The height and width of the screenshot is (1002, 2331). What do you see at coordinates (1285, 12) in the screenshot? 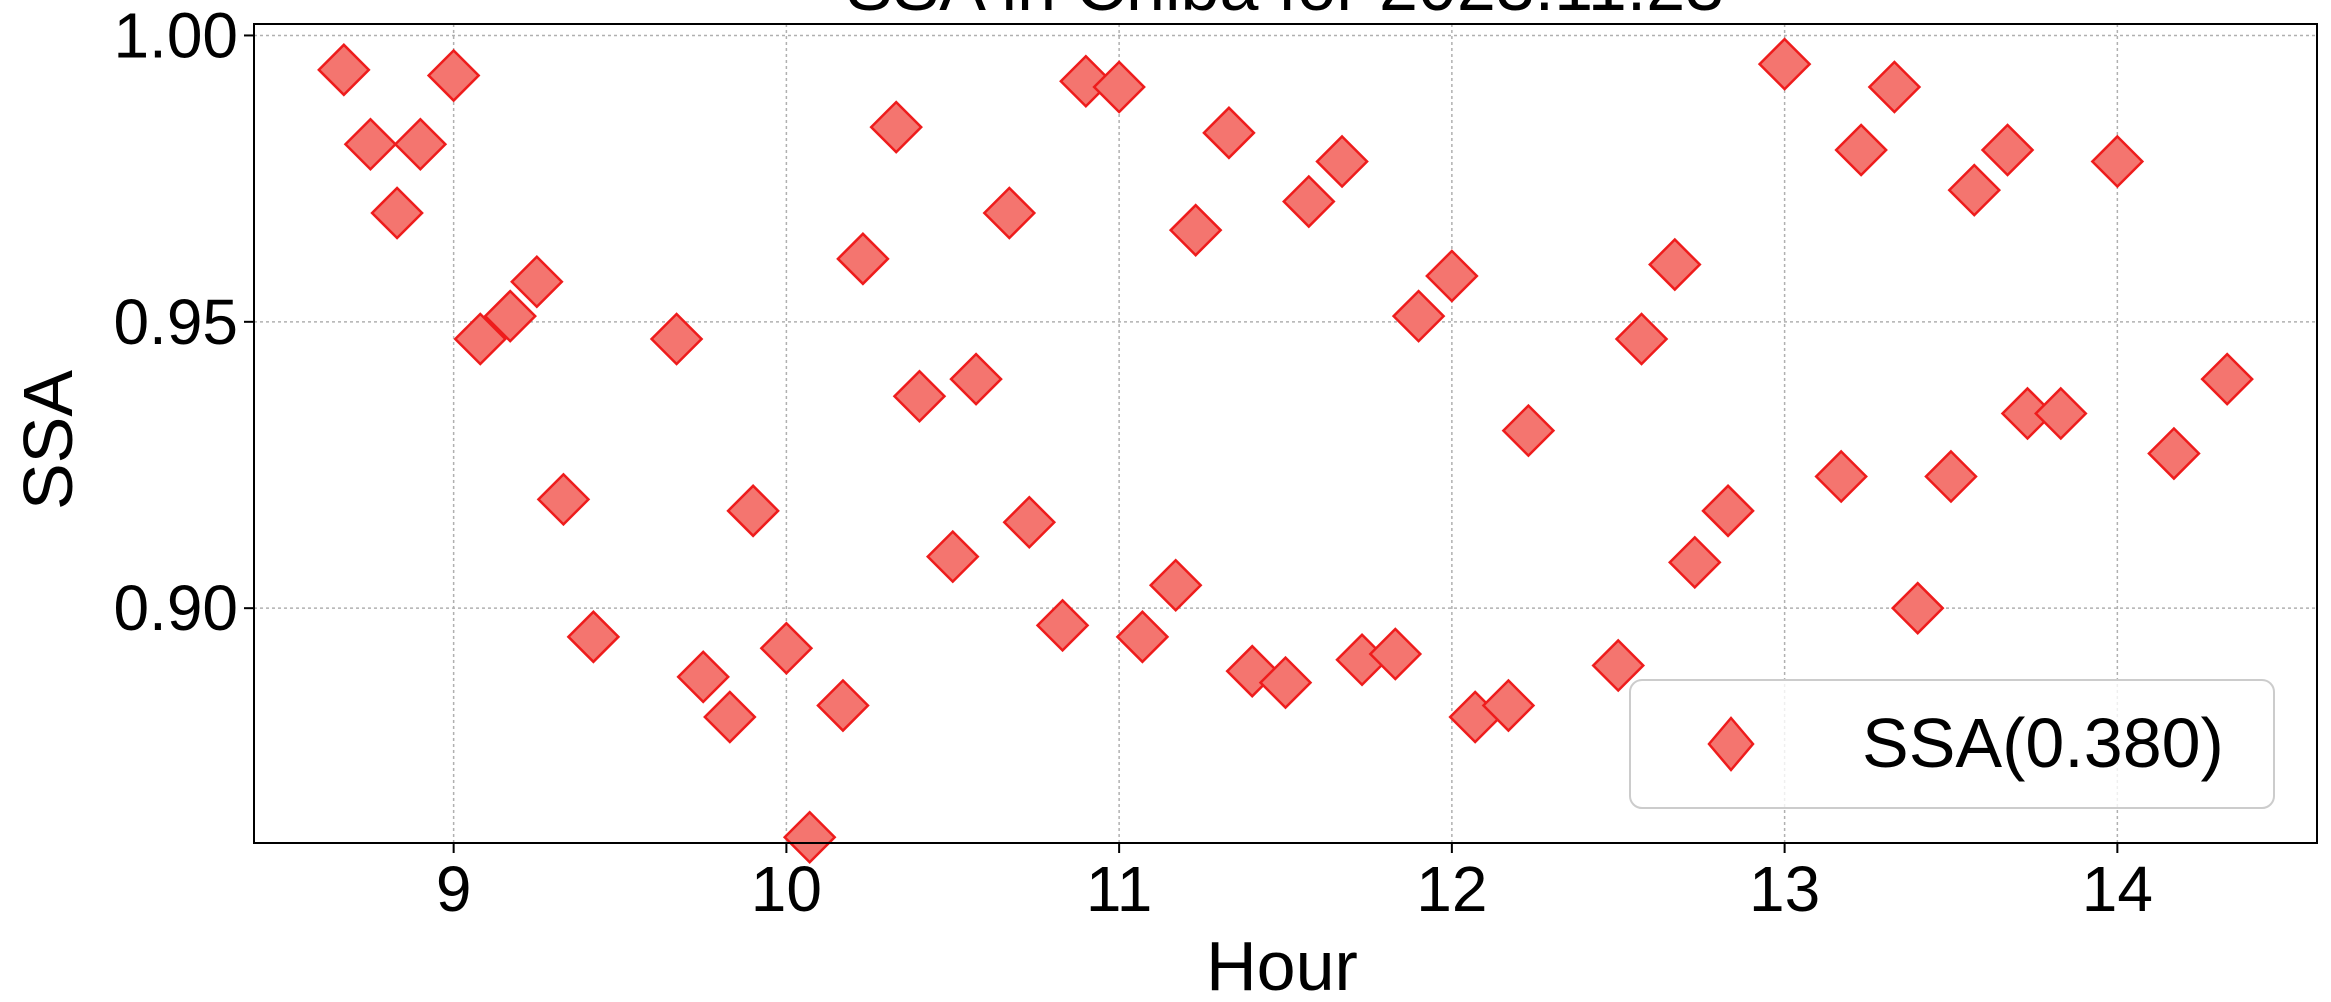
I see `chart-title: SSA in Chiba for 2023.11.23` at bounding box center [1285, 12].